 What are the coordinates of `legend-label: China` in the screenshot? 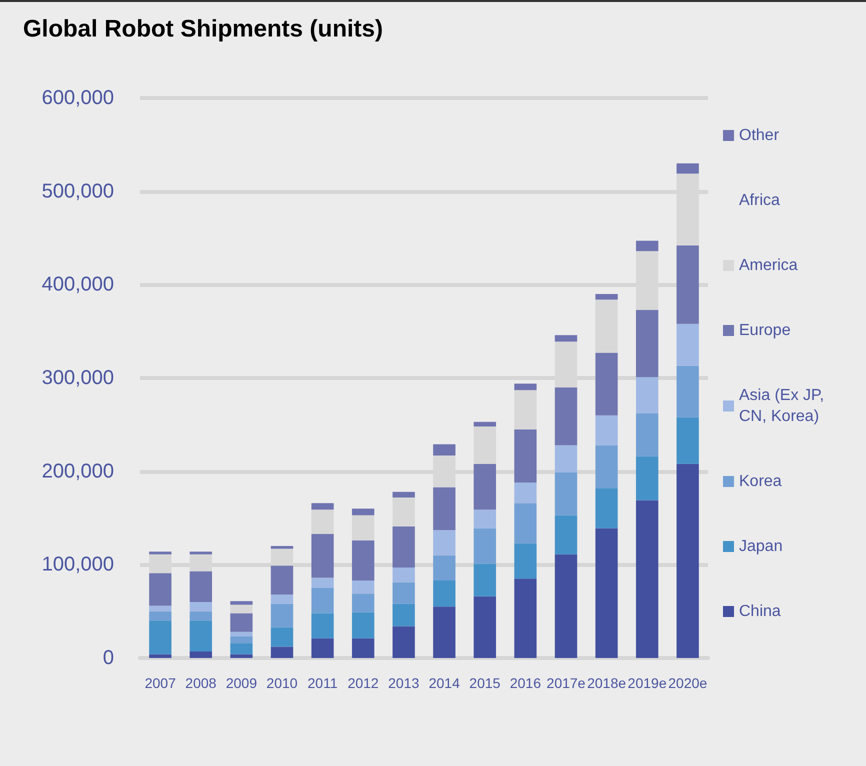 It's located at (760, 611).